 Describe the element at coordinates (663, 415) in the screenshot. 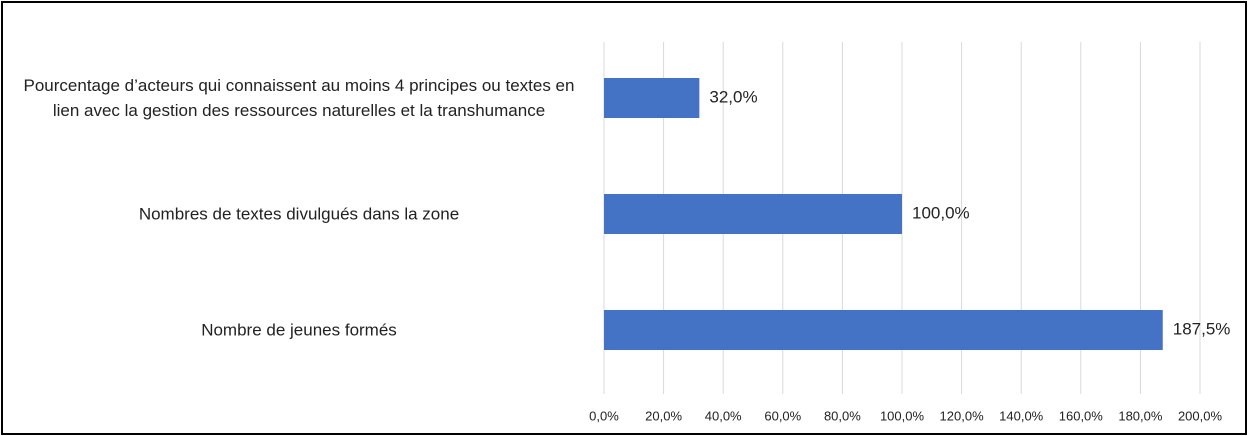

I see `x-tick-label: 20,0%` at that location.